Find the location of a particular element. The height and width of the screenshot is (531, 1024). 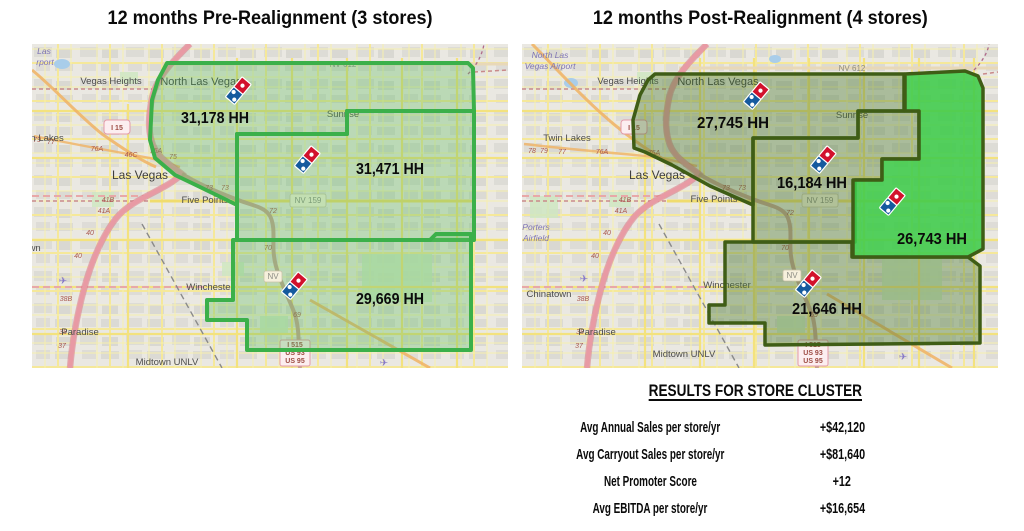

exit-label: 78 is located at coordinates (532, 151).